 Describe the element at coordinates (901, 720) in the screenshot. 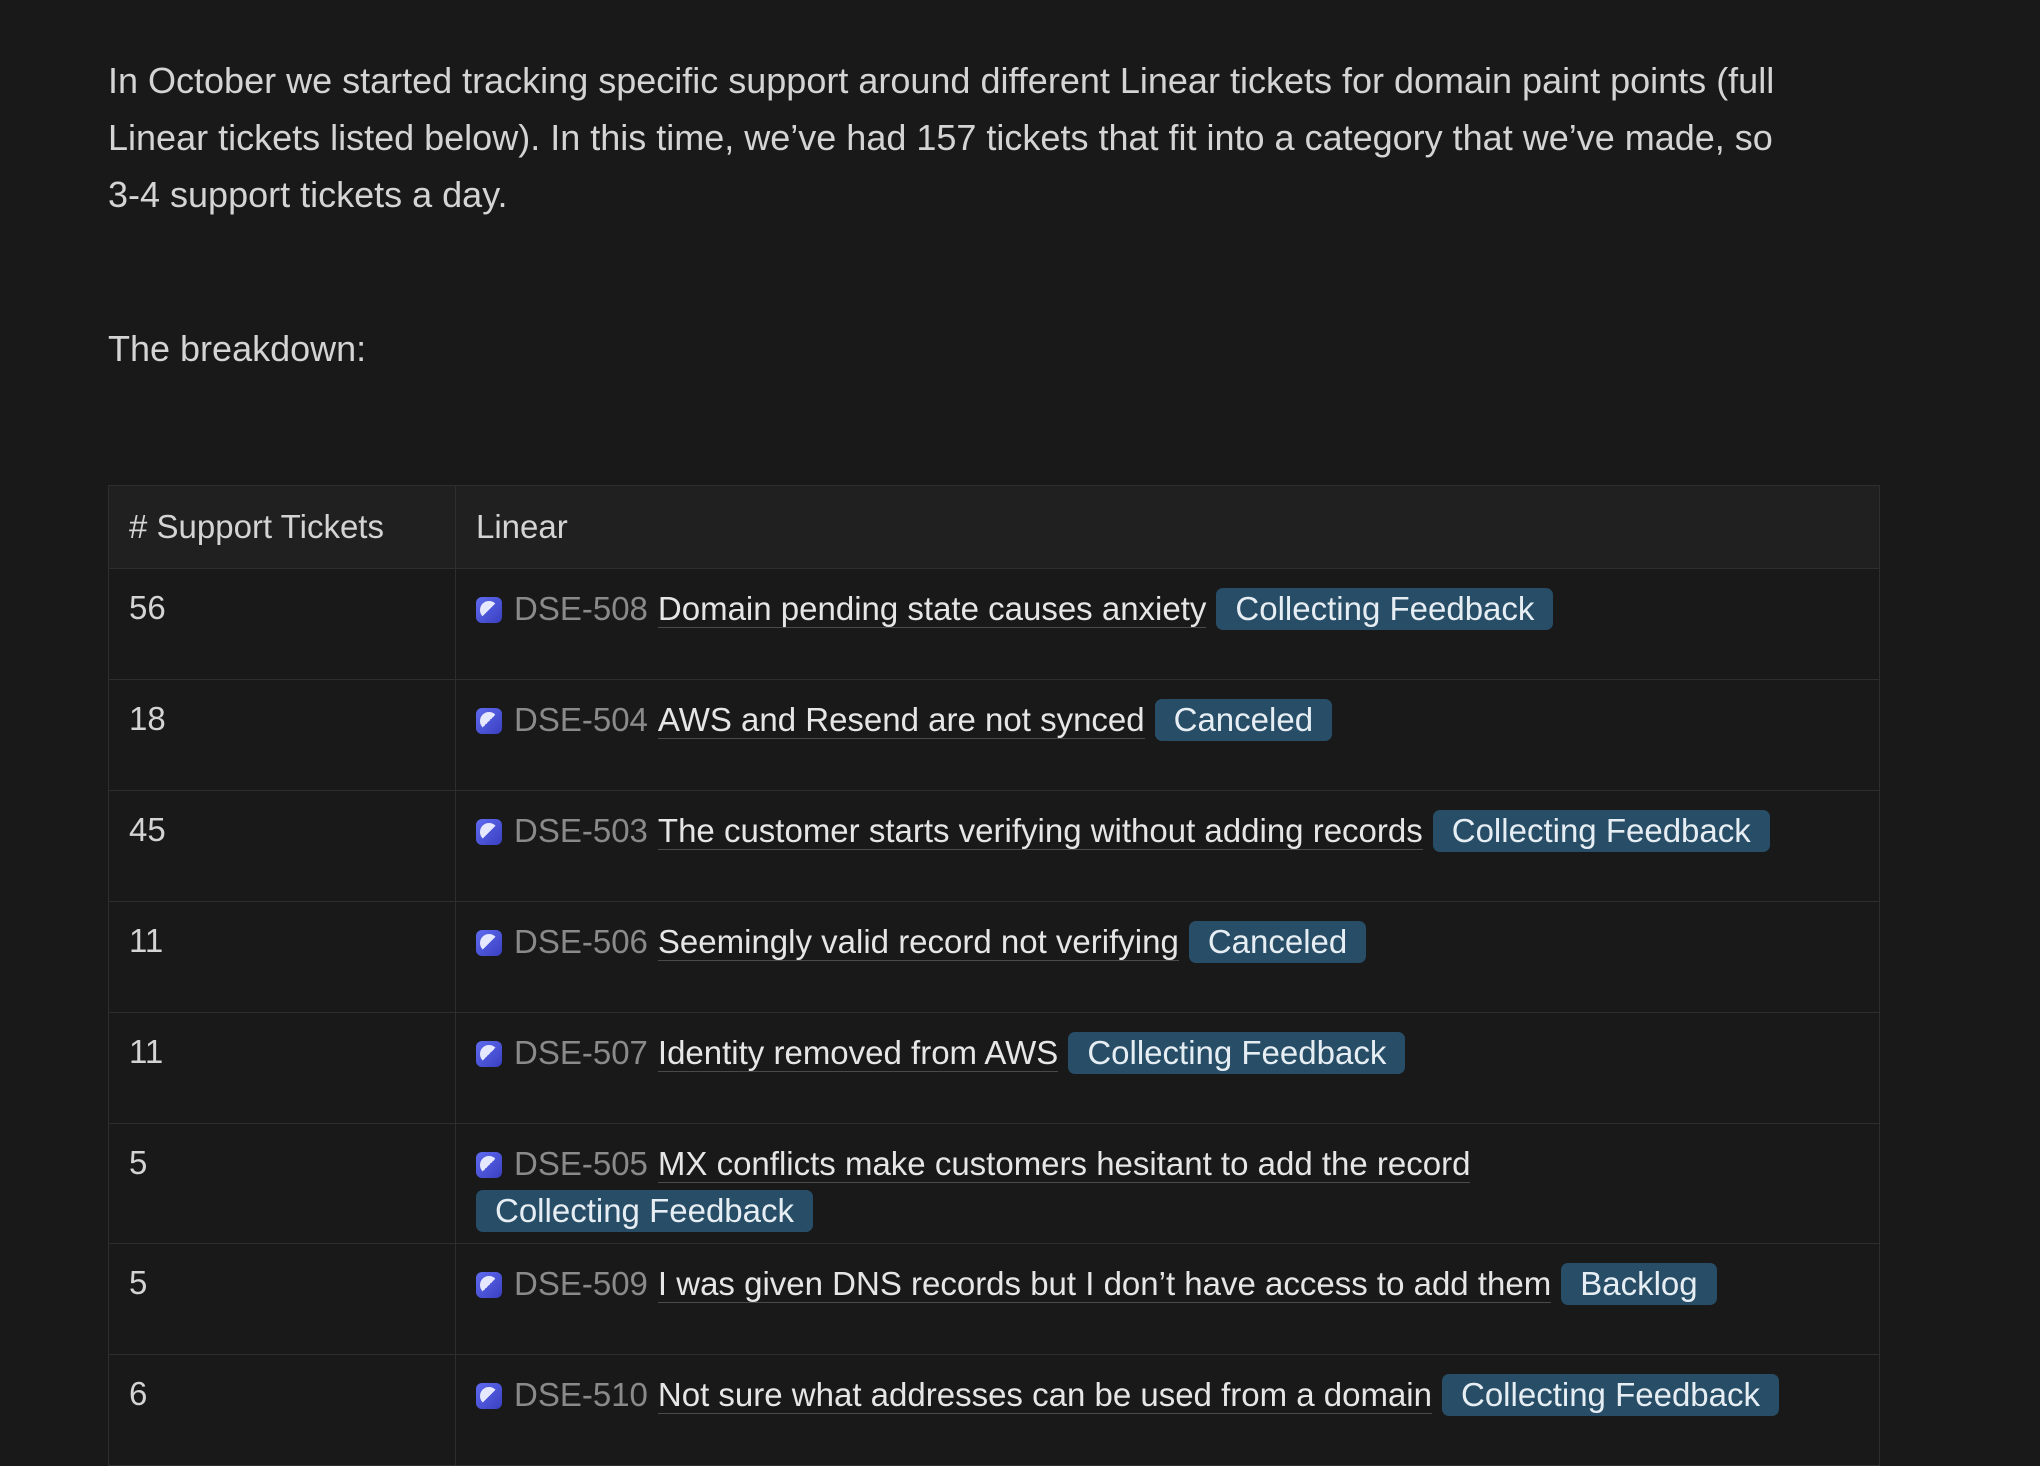

I see `issue-title-link: AWS and Resend are not synced` at that location.